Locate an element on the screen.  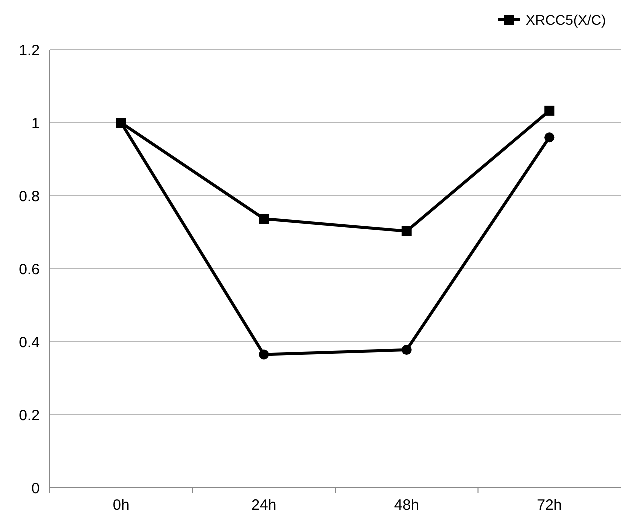
x-tick-label: 48h is located at coordinates (407, 505).